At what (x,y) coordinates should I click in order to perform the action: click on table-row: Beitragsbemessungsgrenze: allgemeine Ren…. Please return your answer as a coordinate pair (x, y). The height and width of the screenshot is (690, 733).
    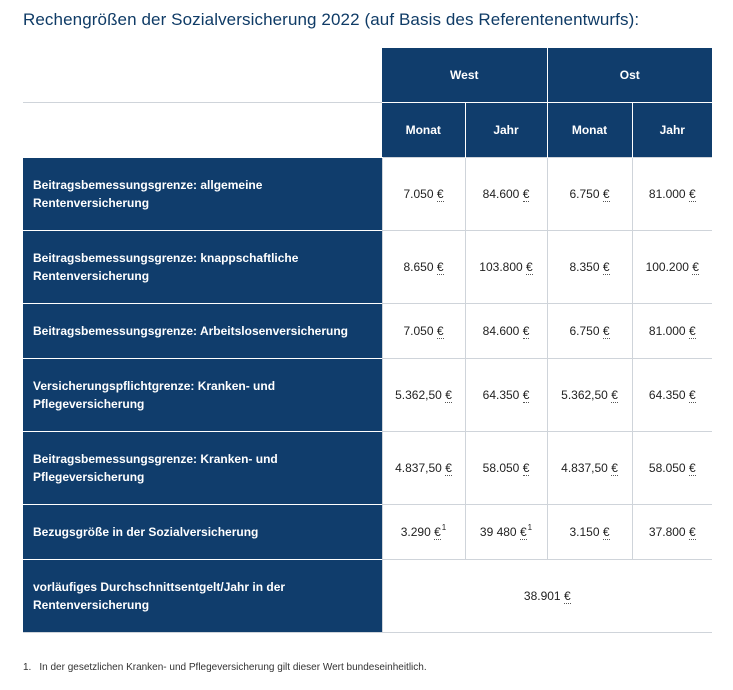
    Looking at the image, I should click on (368, 193).